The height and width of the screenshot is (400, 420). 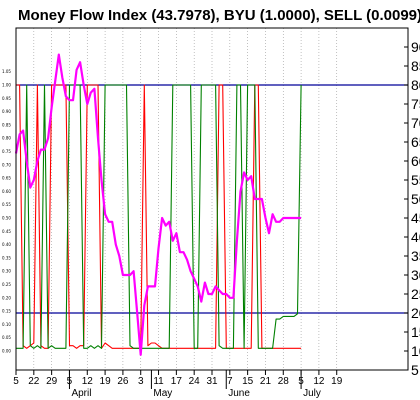 What do you see at coordinates (337, 381) in the screenshot?
I see `x-tick-label-18: 19` at bounding box center [337, 381].